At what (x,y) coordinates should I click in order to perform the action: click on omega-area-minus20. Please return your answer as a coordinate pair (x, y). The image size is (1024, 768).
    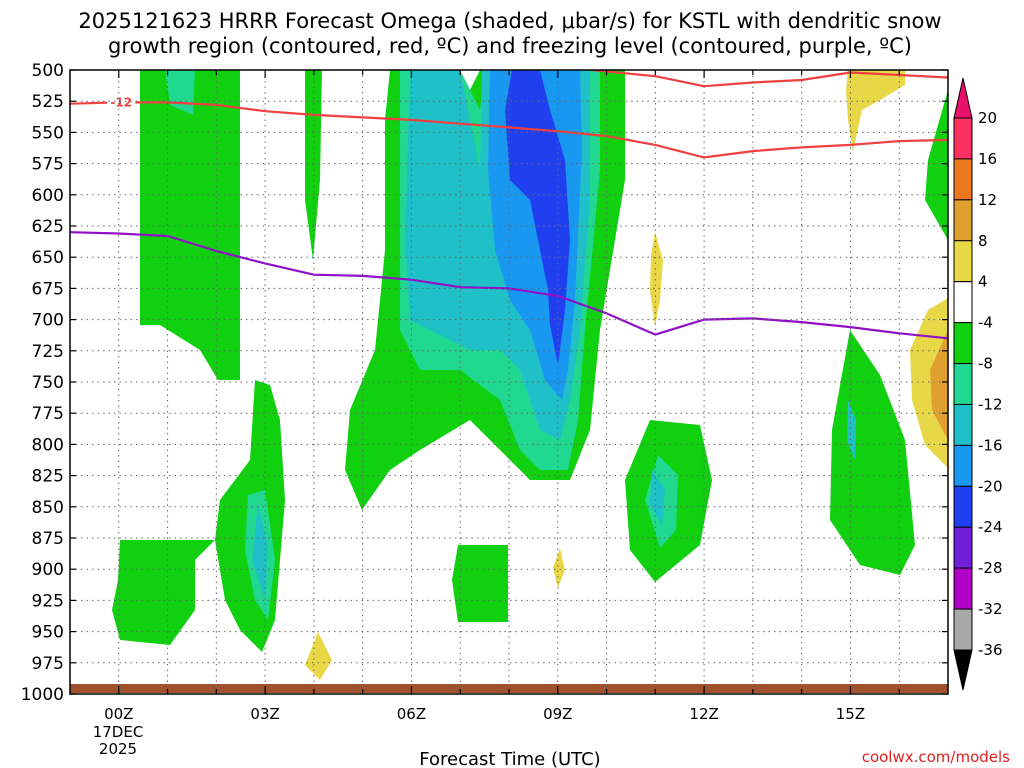
    Looking at the image, I should click on (537, 217).